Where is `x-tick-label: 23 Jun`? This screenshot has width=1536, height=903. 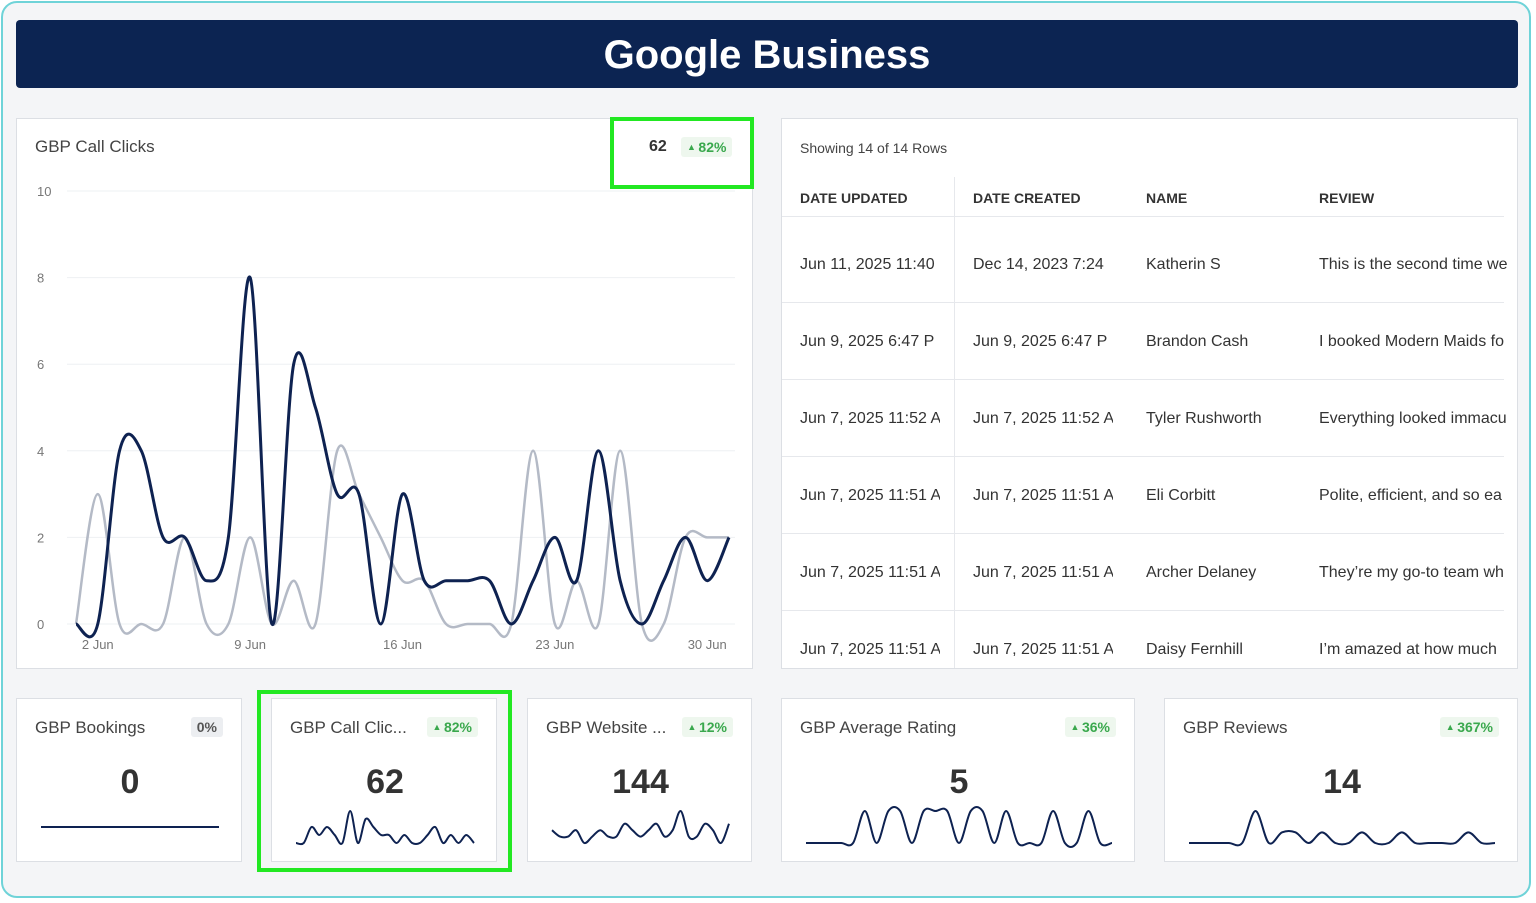 x-tick-label: 23 Jun is located at coordinates (554, 644).